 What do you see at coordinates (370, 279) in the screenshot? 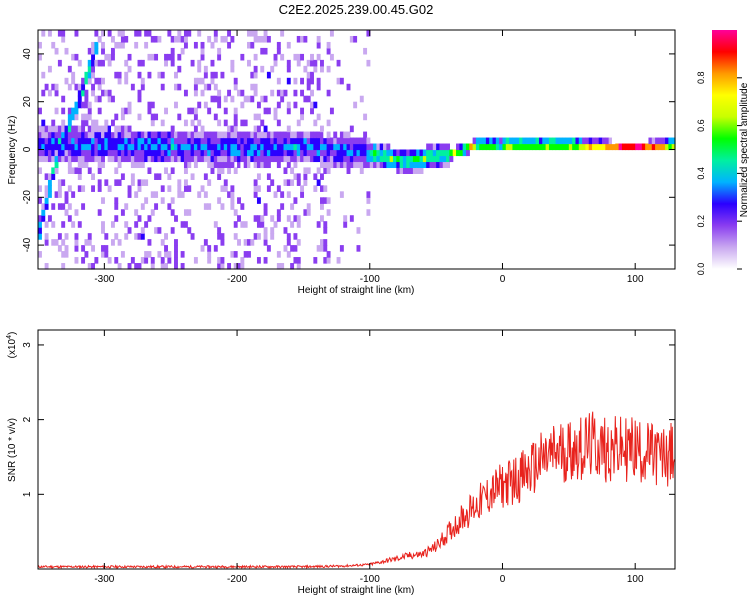
I see `x-tick-label: -100` at bounding box center [370, 279].